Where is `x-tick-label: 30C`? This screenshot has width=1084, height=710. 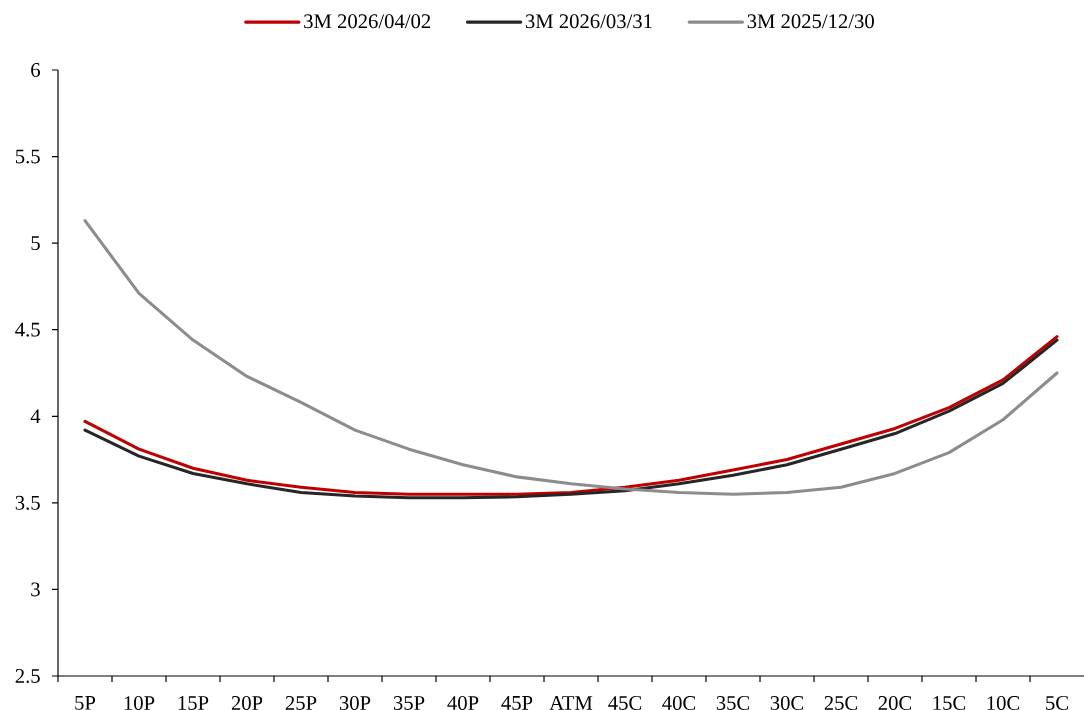 x-tick-label: 30C is located at coordinates (787, 703).